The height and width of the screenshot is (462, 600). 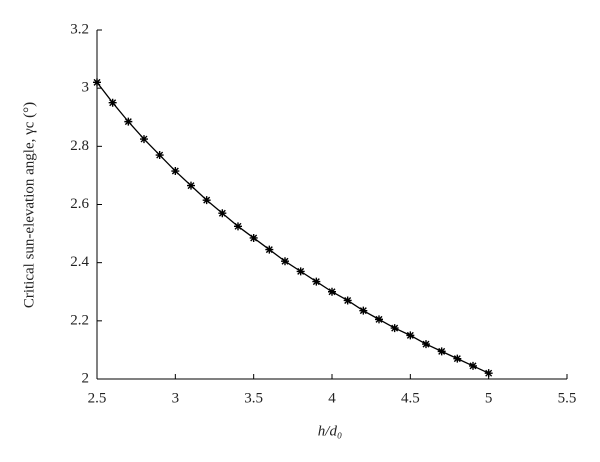 What do you see at coordinates (79, 204) in the screenshot?
I see `y-tick-label: 2.6` at bounding box center [79, 204].